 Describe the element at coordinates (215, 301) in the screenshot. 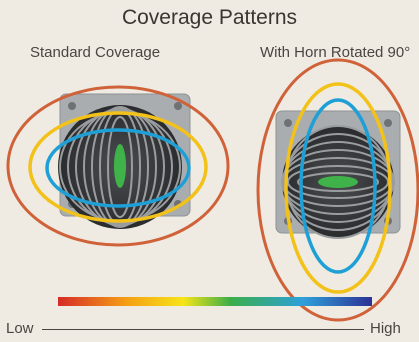

I see `intensity-gradient-bar` at that location.